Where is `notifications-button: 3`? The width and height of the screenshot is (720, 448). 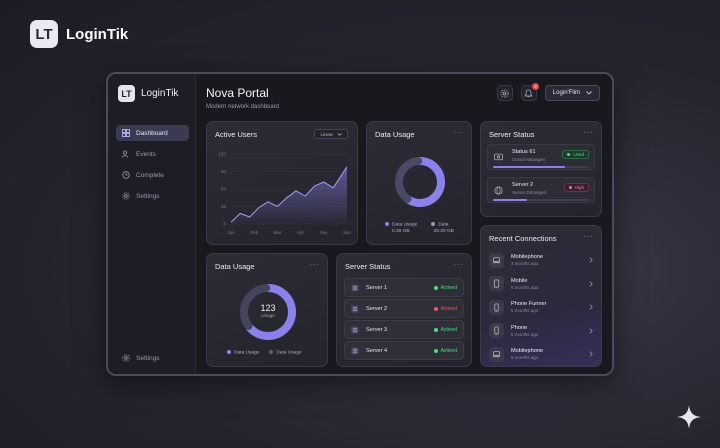 notifications-button: 3 is located at coordinates (529, 92).